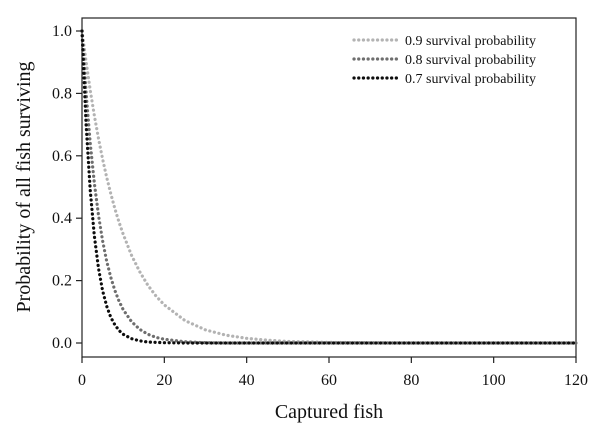 The image size is (600, 425). Describe the element at coordinates (470, 60) in the screenshot. I see `legend-label-2: 0.8 survival probability` at that location.